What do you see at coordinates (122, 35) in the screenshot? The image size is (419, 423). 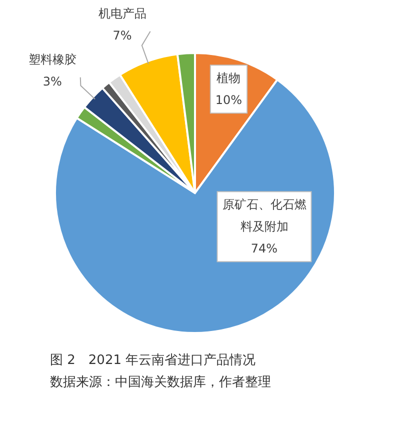 I see `data-label: 7%` at bounding box center [122, 35].